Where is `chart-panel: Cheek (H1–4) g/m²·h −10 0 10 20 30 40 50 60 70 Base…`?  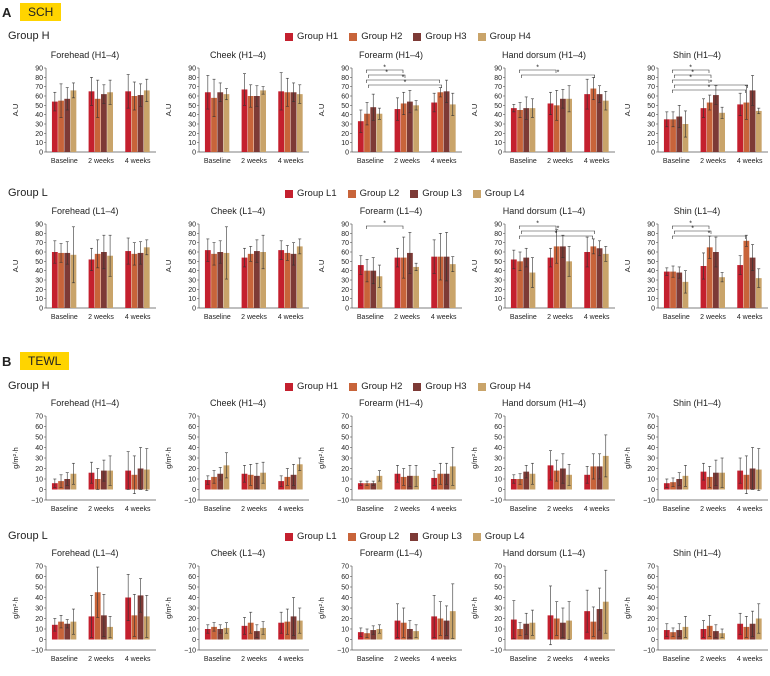
chart-panel: Cheek (H1–4) g/m²·h −10 0 10 20 30 40 50 60 70 Base… is located at coordinates (238, 458).